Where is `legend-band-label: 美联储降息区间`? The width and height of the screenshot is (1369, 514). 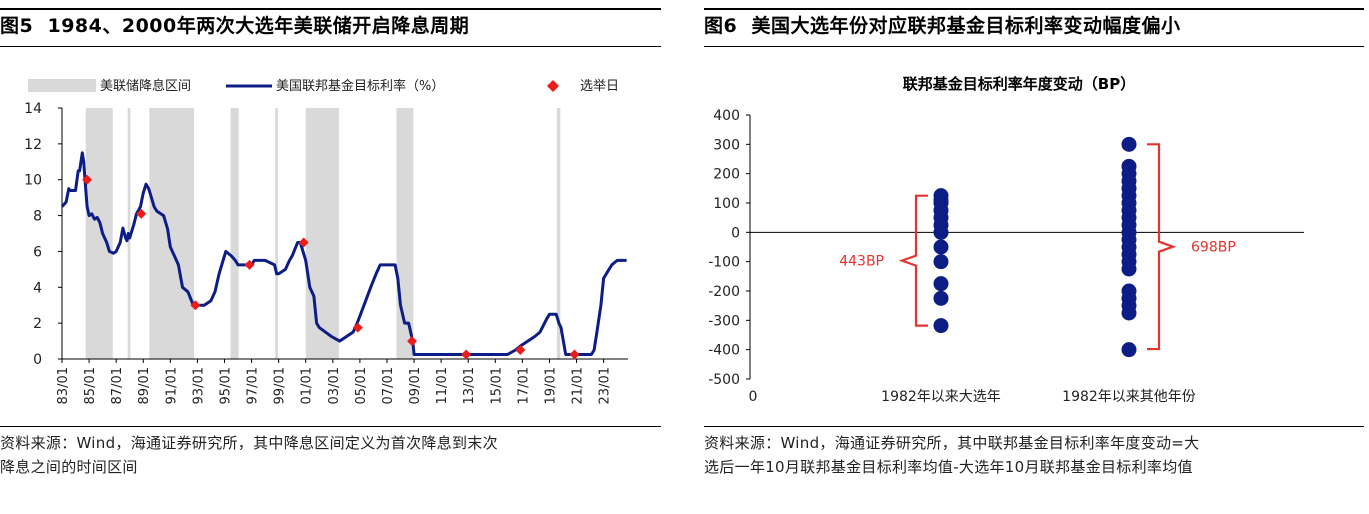
legend-band-label: 美联储降息区间 is located at coordinates (145, 86).